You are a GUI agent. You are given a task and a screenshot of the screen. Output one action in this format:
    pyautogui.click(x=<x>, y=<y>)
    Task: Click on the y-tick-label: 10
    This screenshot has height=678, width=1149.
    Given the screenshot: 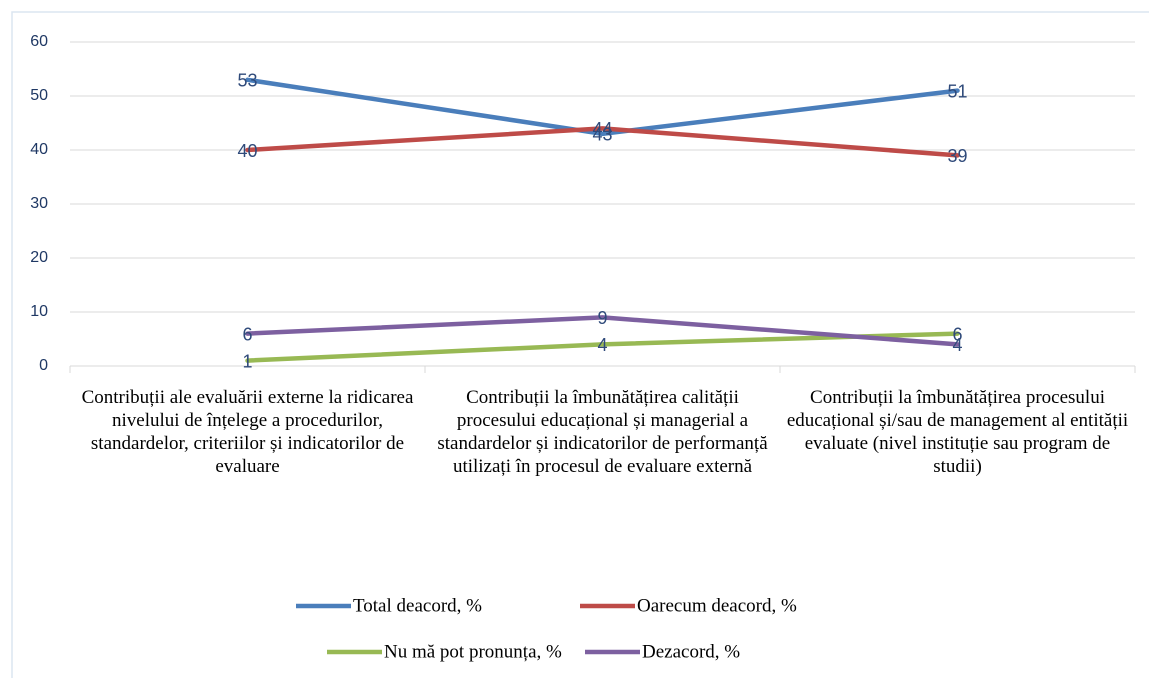 What is the action you would take?
    pyautogui.click(x=39, y=311)
    